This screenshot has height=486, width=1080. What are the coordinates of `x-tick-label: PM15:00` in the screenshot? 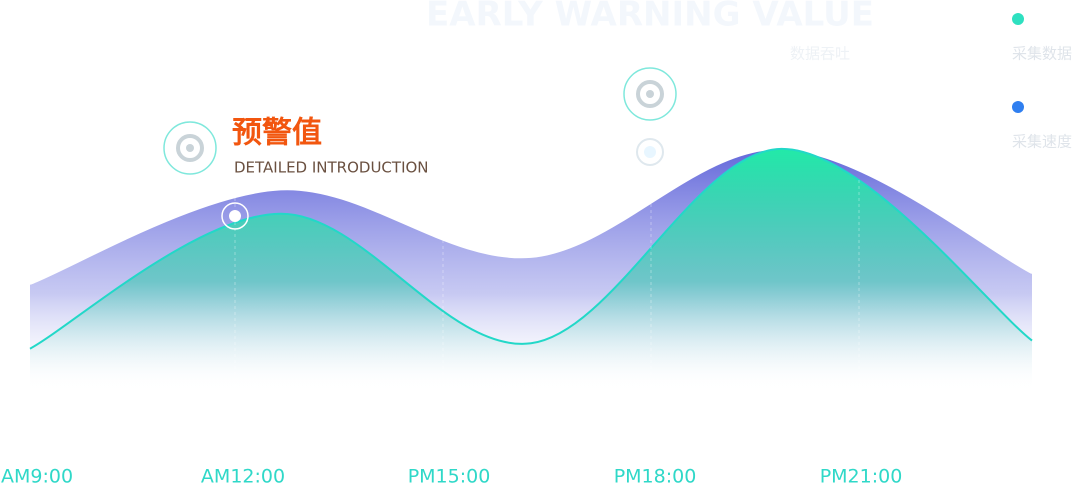 It's located at (449, 476).